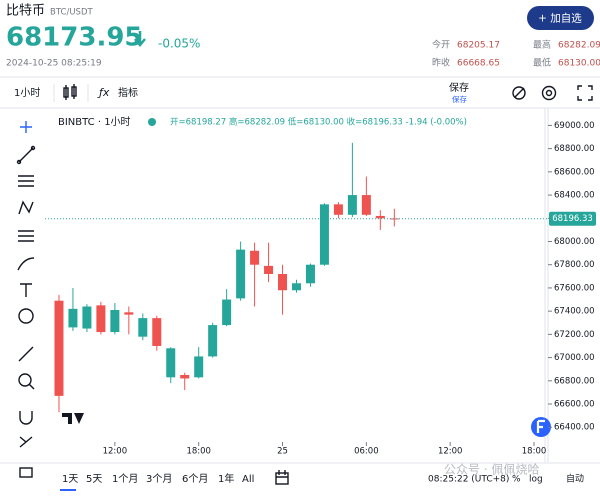  I want to click on y-tick-label: 68800.00, so click(574, 149).